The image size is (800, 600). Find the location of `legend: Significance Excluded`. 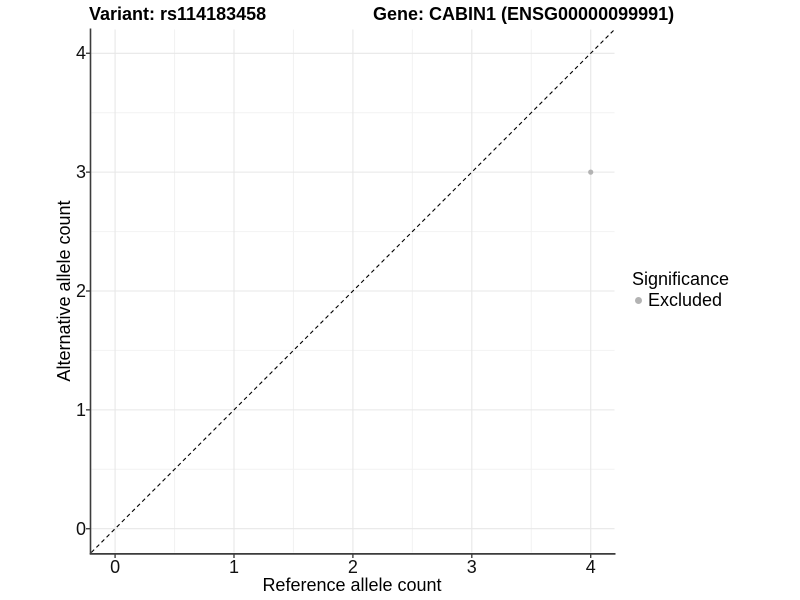

legend: Significance Excluded is located at coordinates (680, 290).